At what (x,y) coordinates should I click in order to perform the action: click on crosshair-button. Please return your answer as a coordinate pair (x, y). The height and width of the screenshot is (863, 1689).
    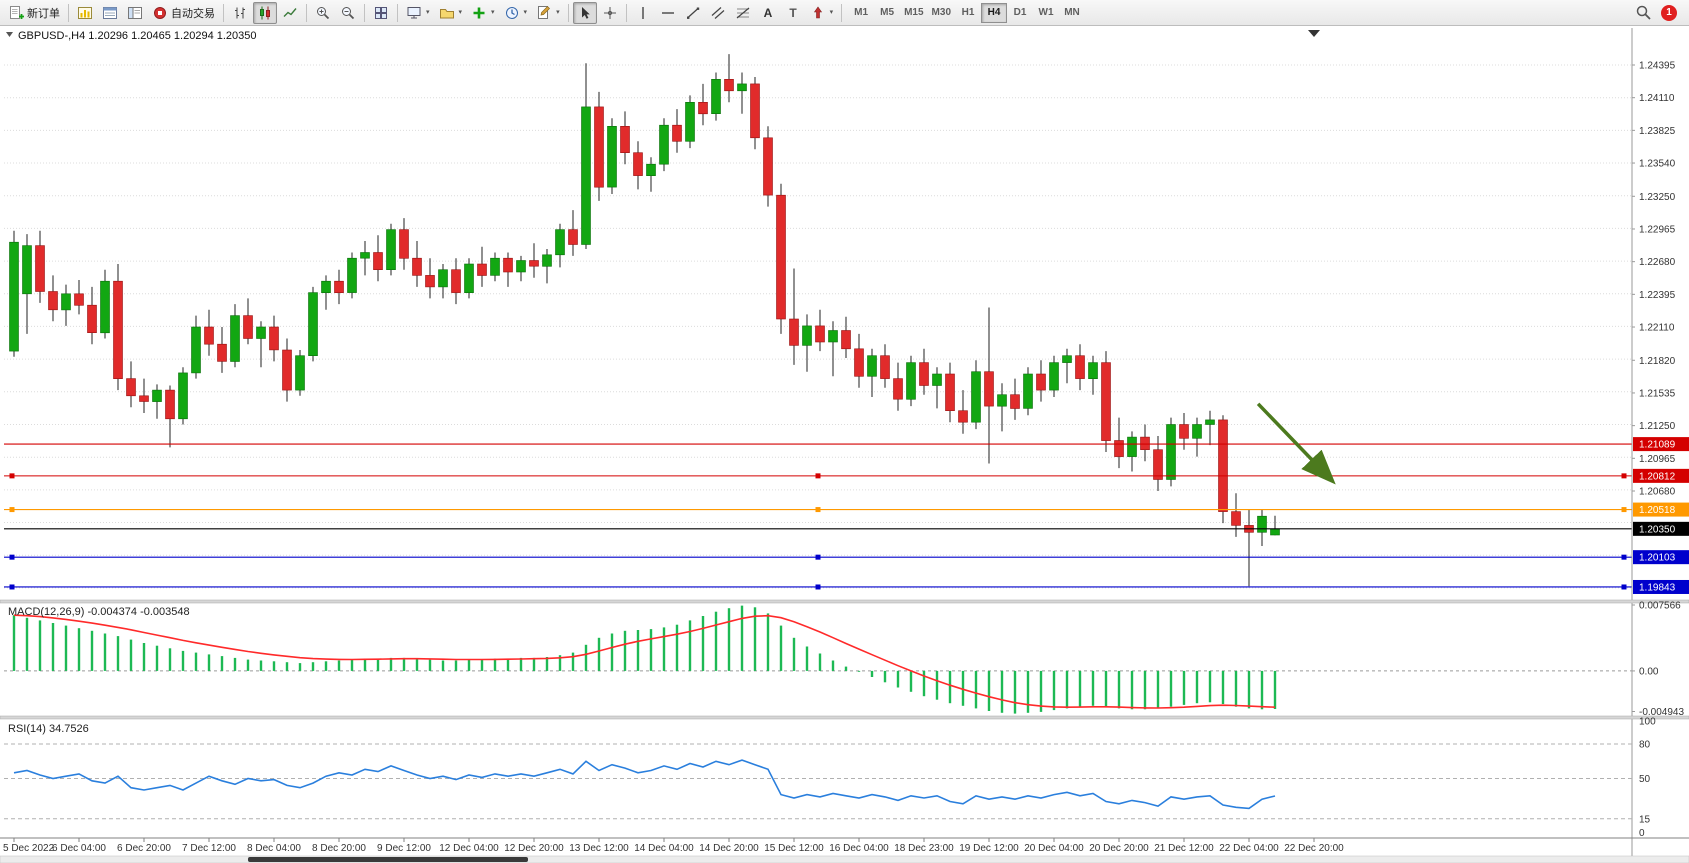
    Looking at the image, I should click on (610, 13).